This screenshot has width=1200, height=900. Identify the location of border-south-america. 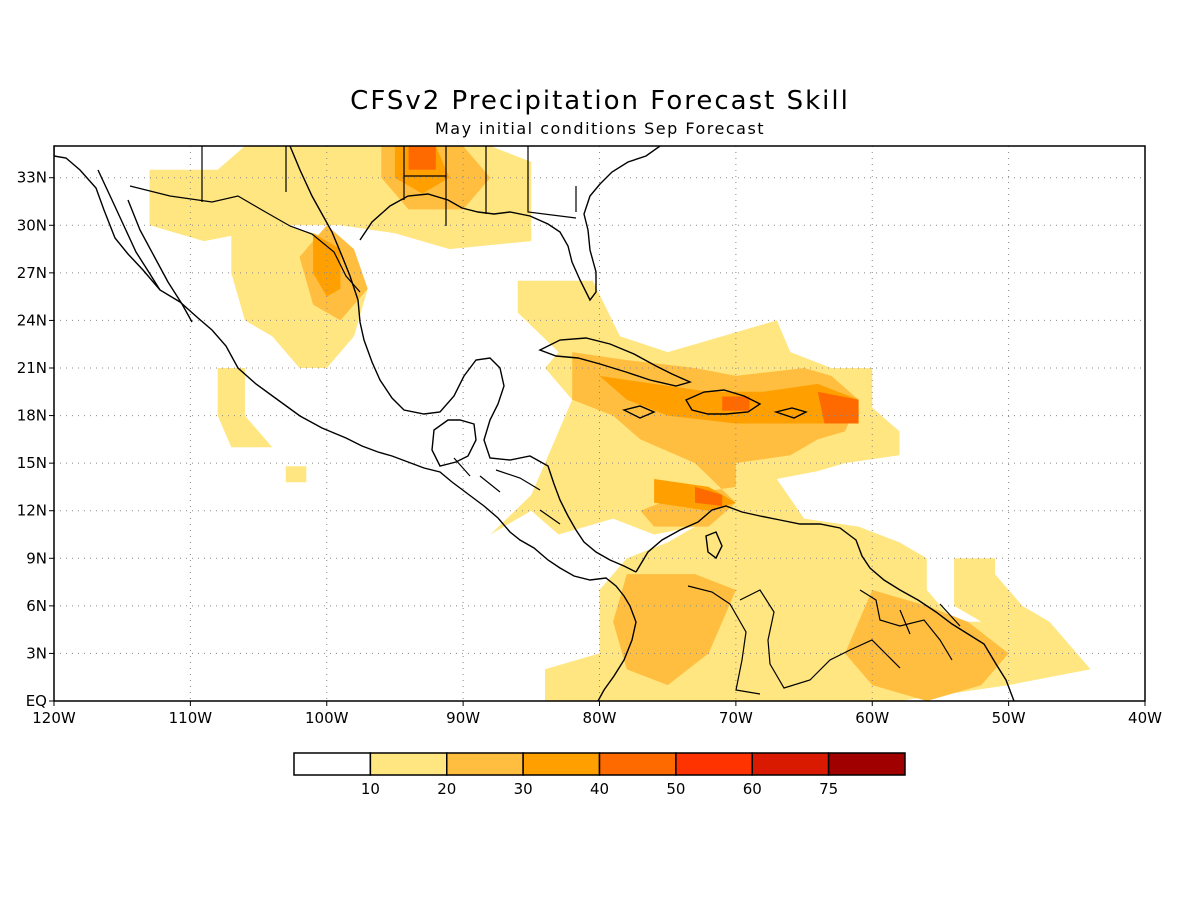
(824, 640).